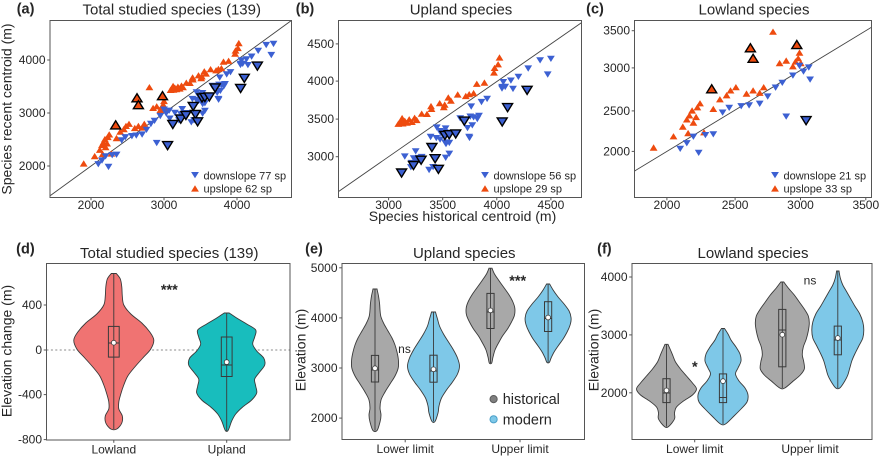 This screenshot has width=880, height=465. Describe the element at coordinates (113, 450) in the screenshot. I see `svg-text: Lowland` at that location.